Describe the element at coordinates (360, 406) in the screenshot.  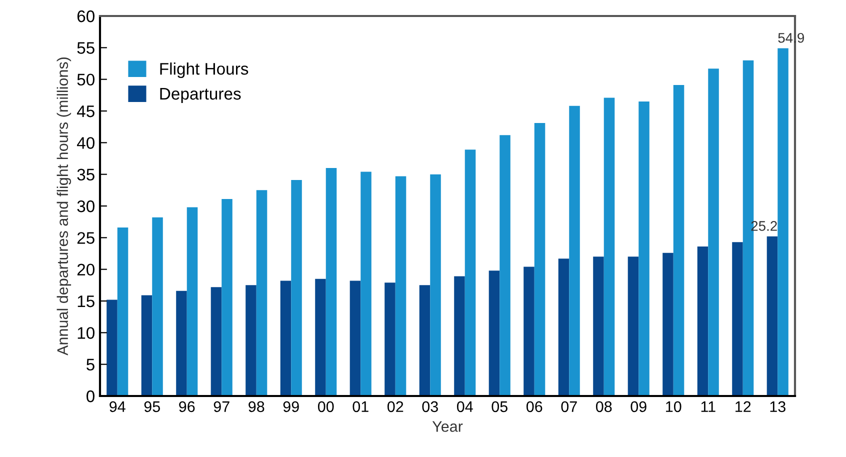
I see `x-tick-label: 01` at that location.